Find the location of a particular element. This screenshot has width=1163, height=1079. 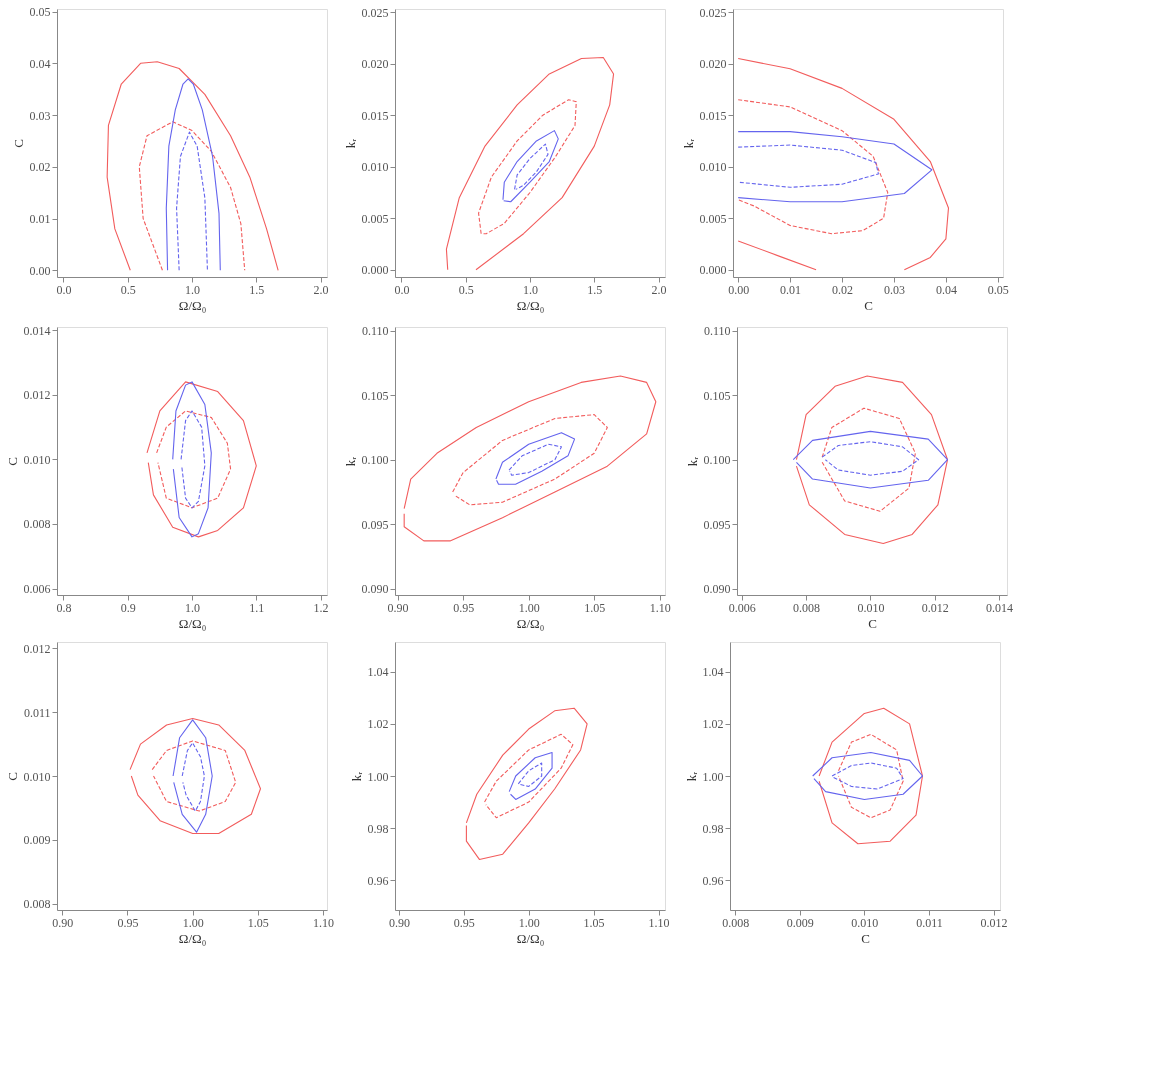

y-tick-label: 0.00 is located at coordinates (40, 270).